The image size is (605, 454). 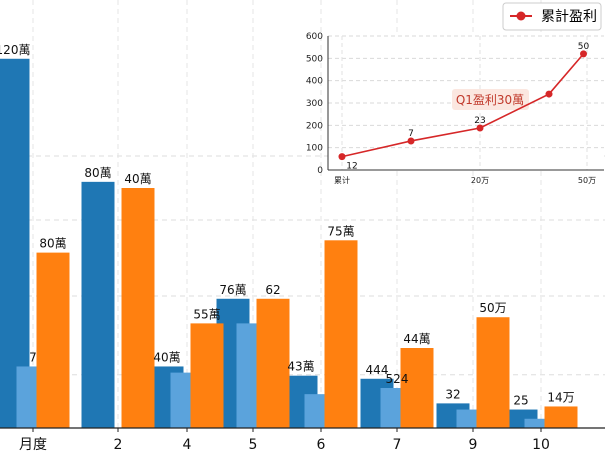 What do you see at coordinates (480, 180) in the screenshot?
I see `inset-x-tick-label: 20万` at bounding box center [480, 180].